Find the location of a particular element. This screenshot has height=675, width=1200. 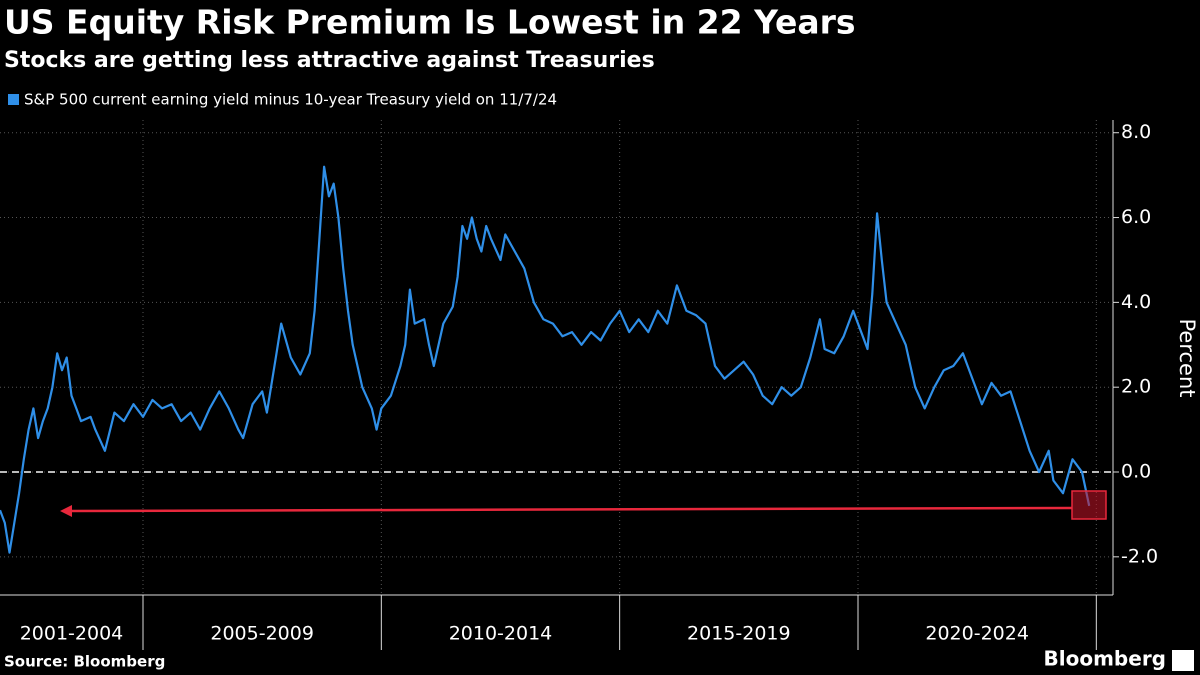

x-group-label: 2010-2014 is located at coordinates (501, 634).